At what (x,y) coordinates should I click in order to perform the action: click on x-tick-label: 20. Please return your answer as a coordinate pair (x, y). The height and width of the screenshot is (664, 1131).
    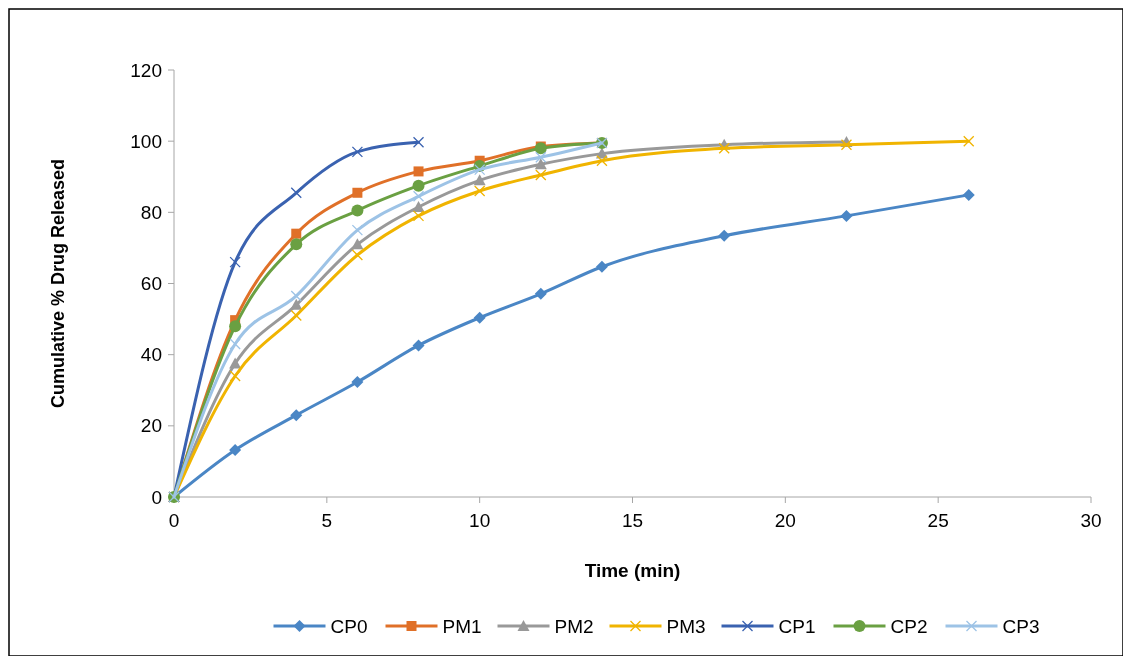
    Looking at the image, I should click on (785, 520).